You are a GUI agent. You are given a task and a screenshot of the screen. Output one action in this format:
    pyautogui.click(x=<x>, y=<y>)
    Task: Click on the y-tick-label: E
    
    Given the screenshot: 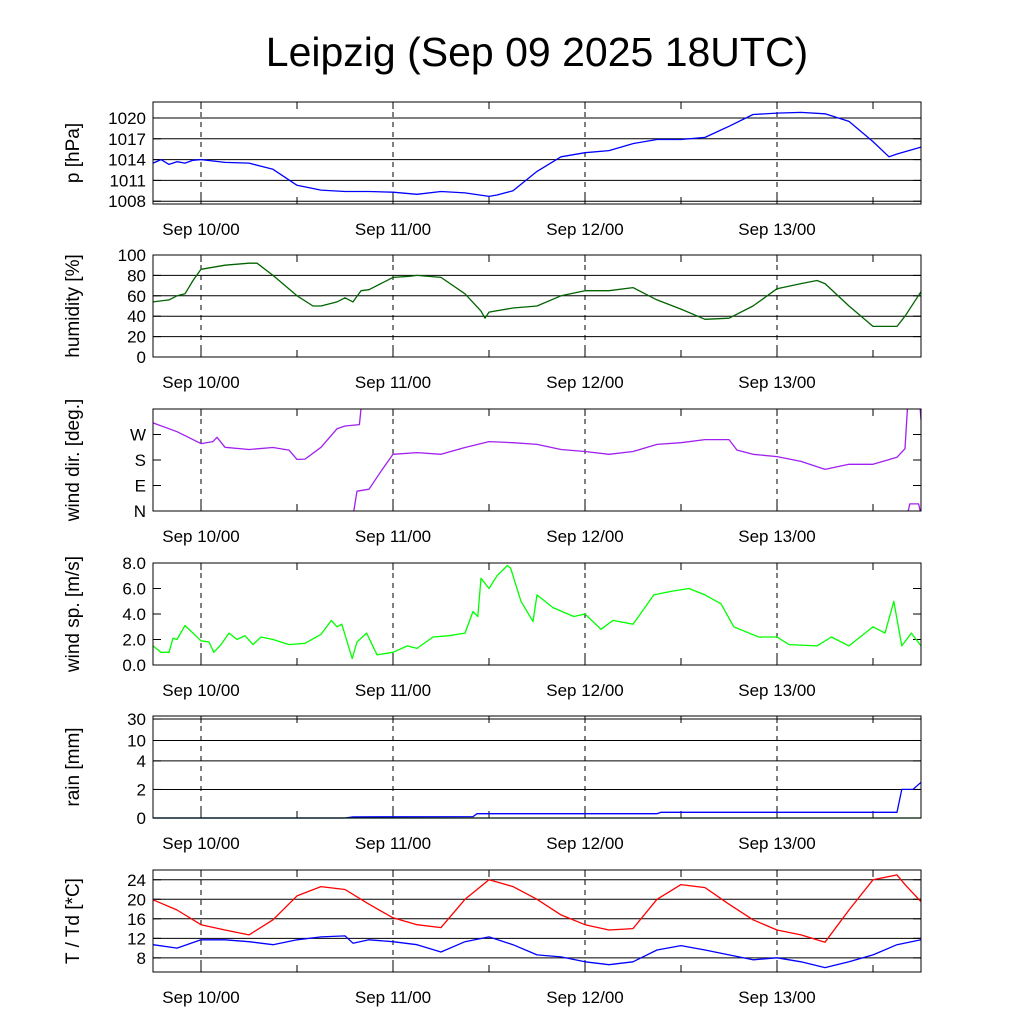 What is the action you would take?
    pyautogui.click(x=140, y=486)
    